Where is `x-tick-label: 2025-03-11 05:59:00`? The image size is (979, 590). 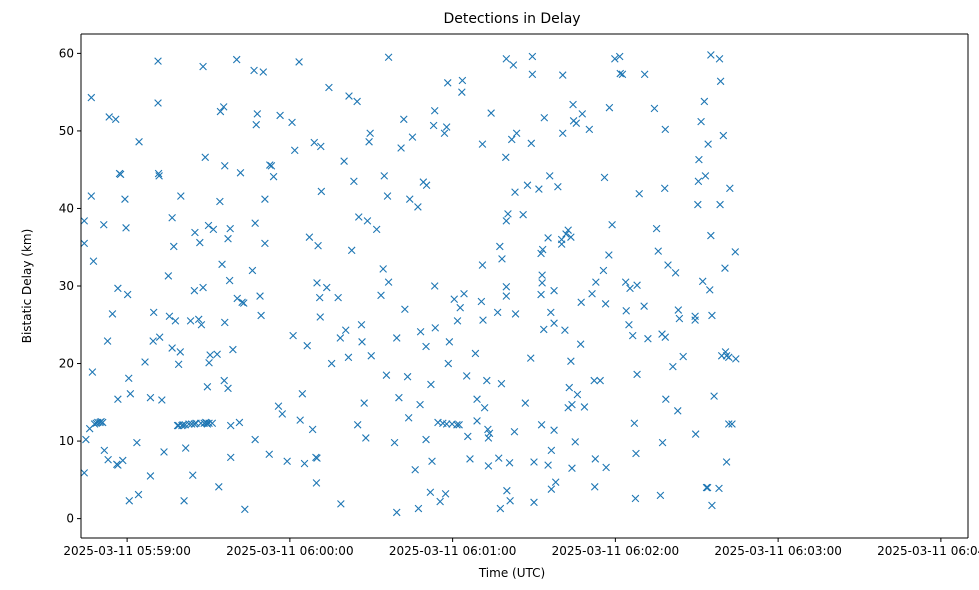 x-tick-label: 2025-03-11 05:59:00 is located at coordinates (126, 551).